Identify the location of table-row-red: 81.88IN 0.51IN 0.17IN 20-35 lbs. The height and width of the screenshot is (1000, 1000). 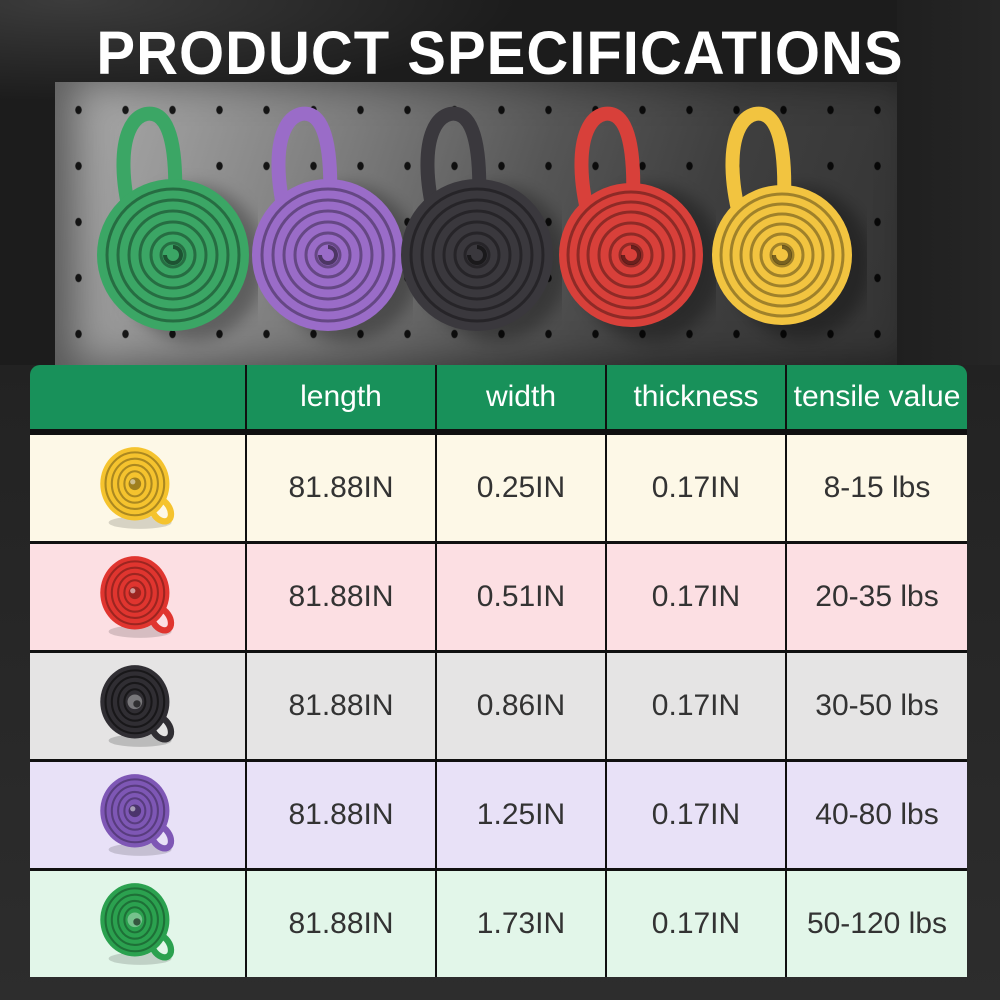
(498, 595).